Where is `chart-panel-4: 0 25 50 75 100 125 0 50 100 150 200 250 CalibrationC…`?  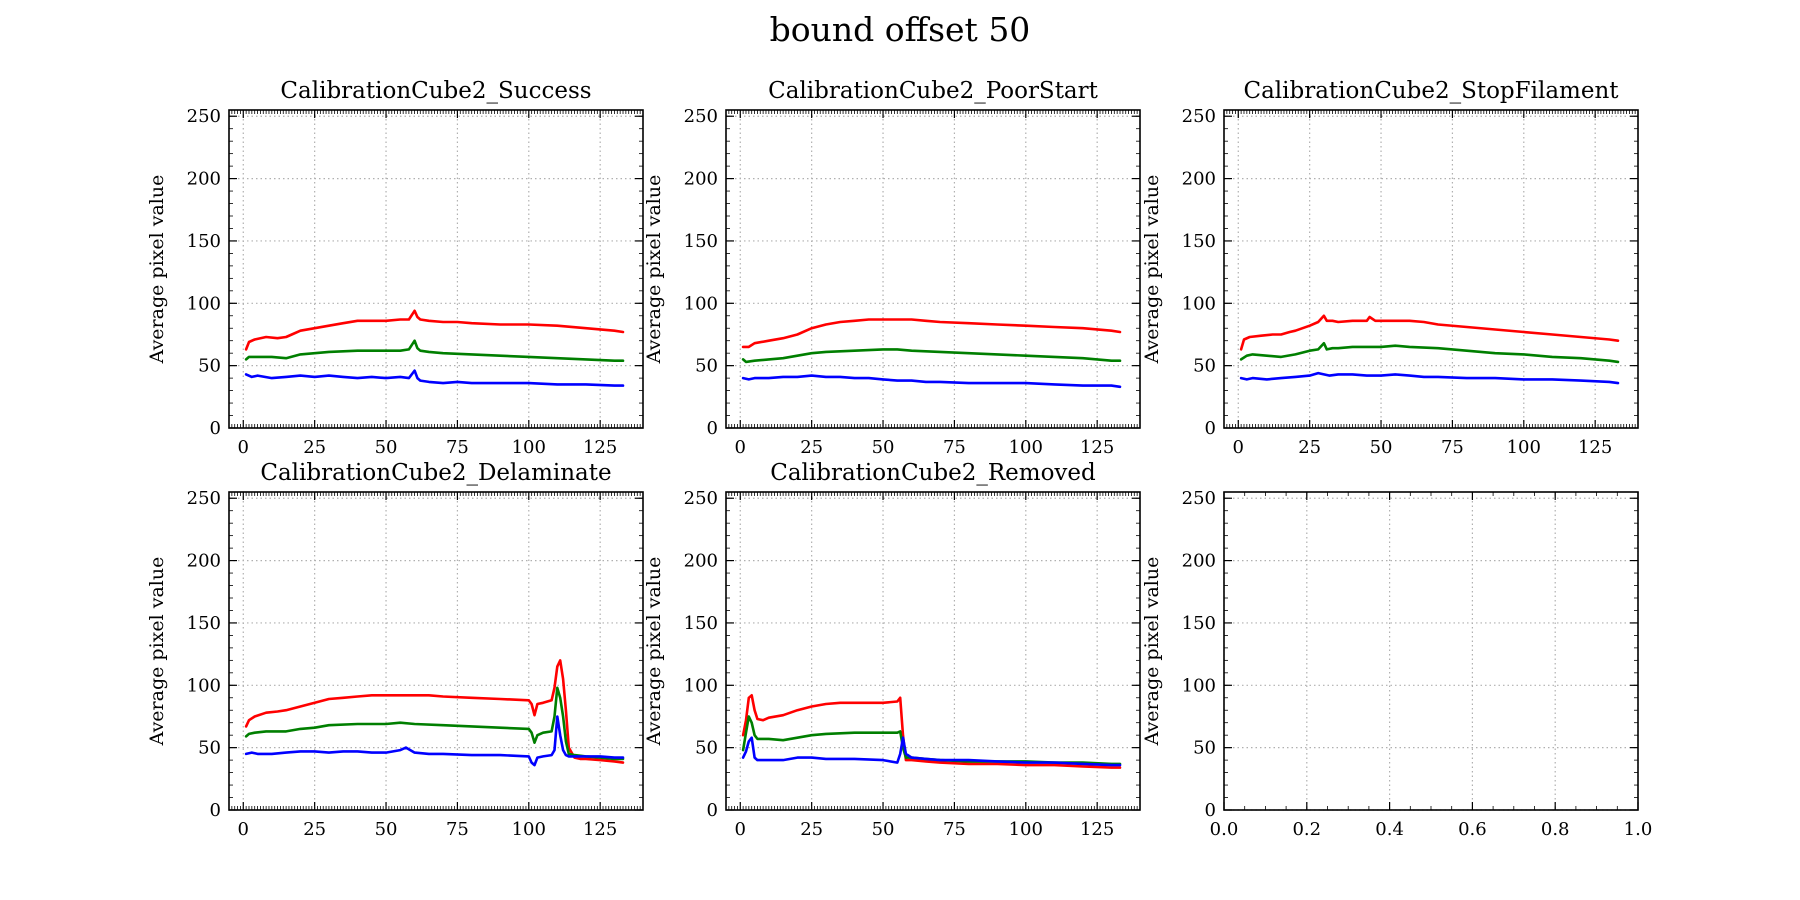 chart-panel-4: 0 25 50 75 100 125 0 50 100 150 200 250 CalibrationC… is located at coordinates (395, 650).